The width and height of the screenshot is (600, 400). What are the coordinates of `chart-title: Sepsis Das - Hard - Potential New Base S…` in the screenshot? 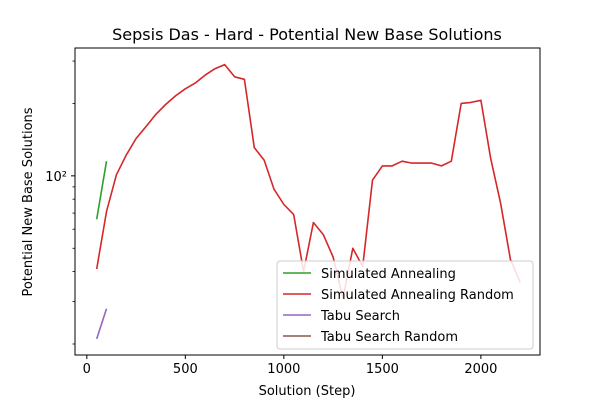 It's located at (307, 34).